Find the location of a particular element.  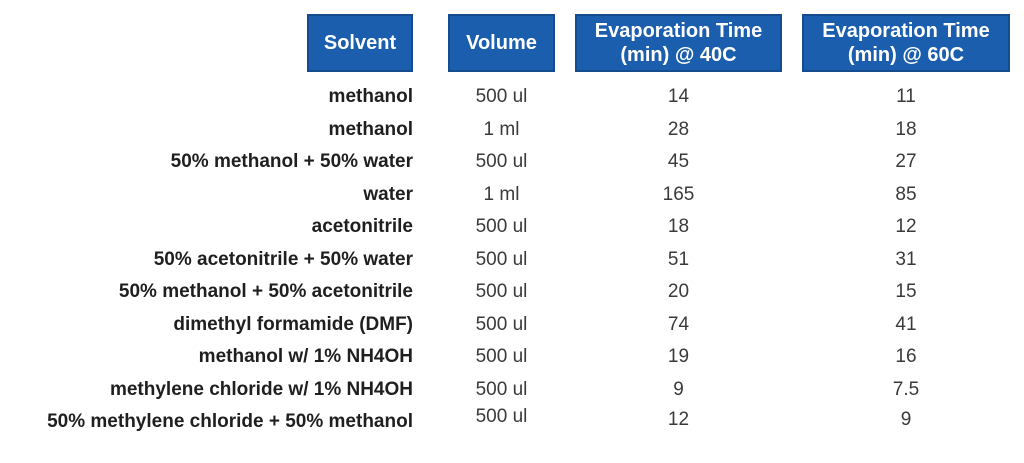

table-row: water 1 ml 165 85 is located at coordinates (512, 195).